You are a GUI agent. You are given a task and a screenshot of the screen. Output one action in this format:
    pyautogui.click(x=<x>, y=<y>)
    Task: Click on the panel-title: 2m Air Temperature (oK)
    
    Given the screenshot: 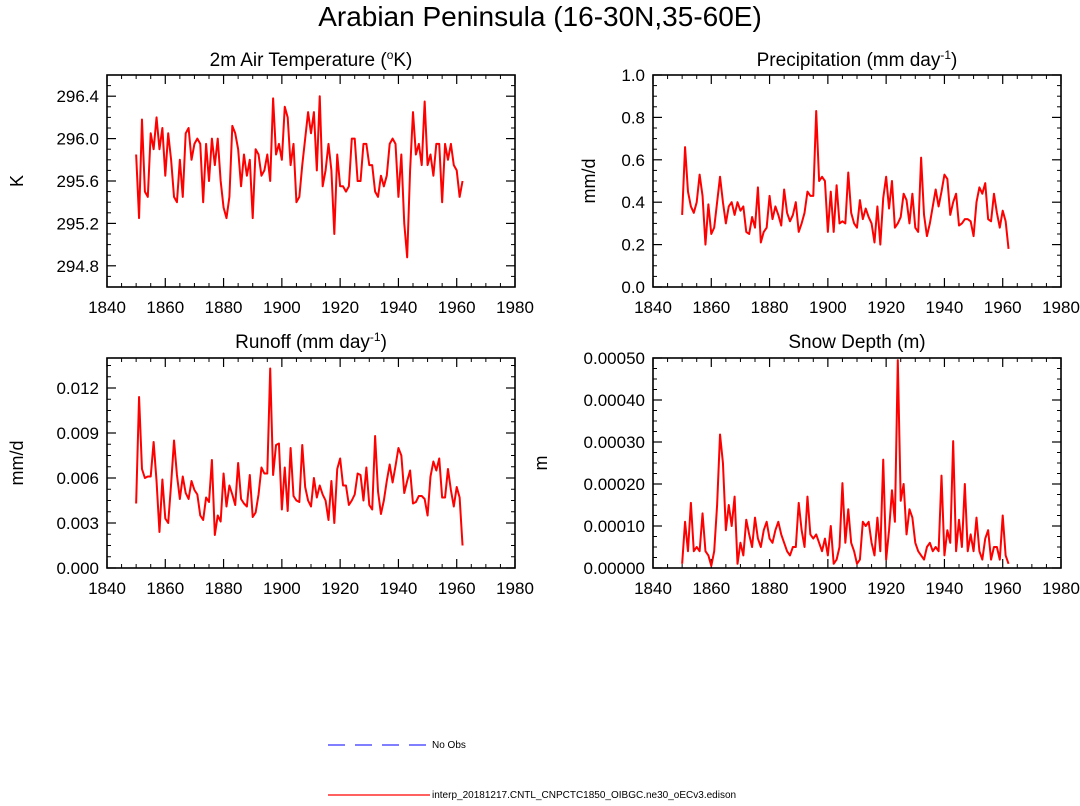 What is the action you would take?
    pyautogui.click(x=311, y=59)
    